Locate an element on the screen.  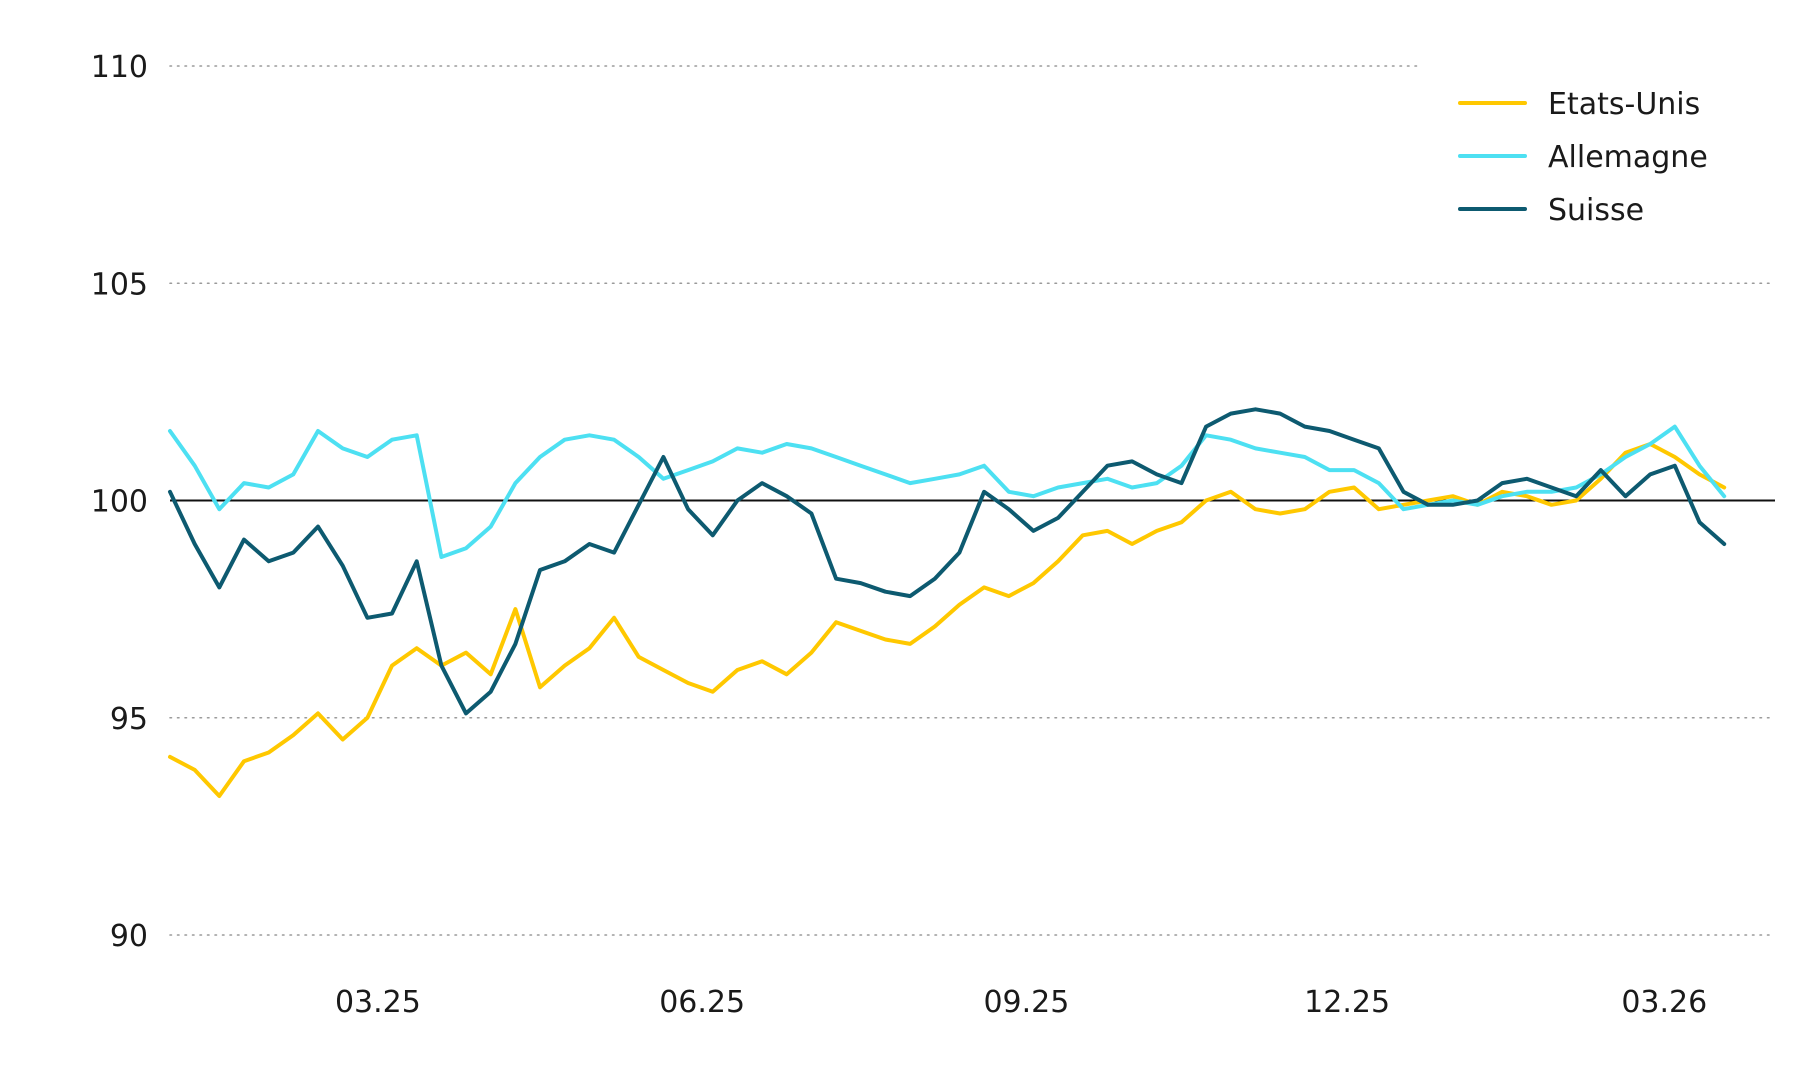
x-tick-label: 03.26 is located at coordinates (1664, 1002).